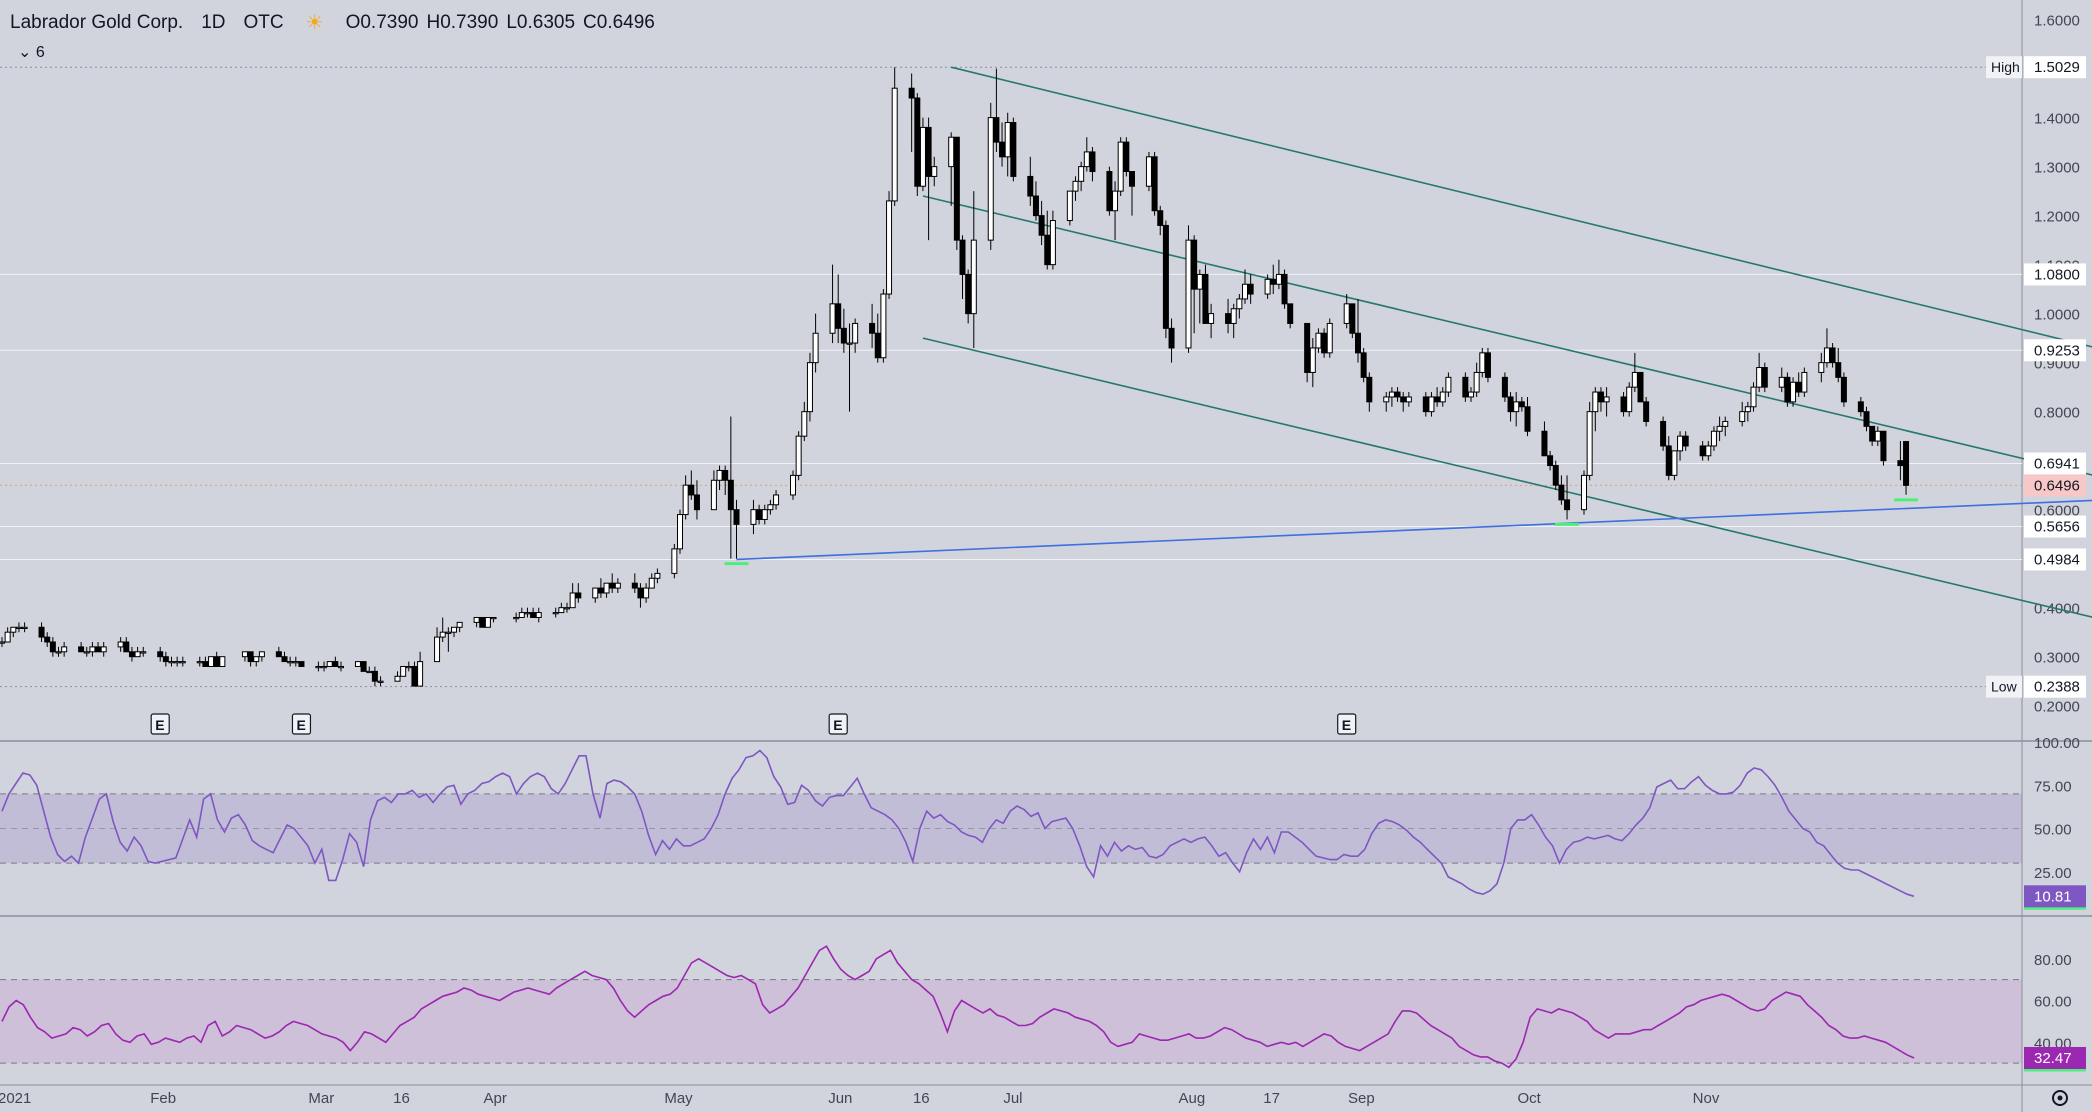 Image resolution: width=2092 pixels, height=1112 pixels. I want to click on stoch-rsi-value-box, so click(2055, 1057).